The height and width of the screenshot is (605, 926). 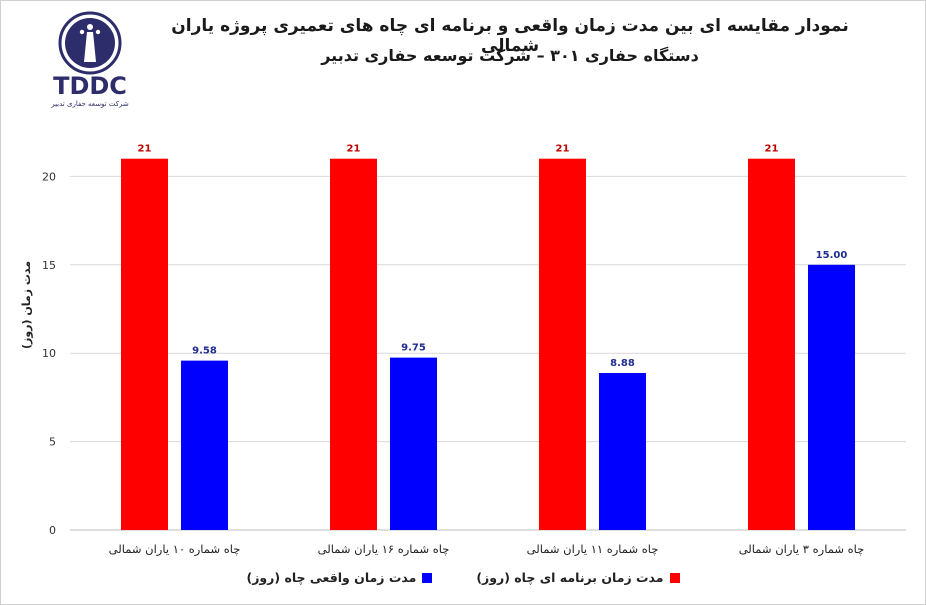 I want to click on y-tick-label: 15, so click(x=49, y=265).